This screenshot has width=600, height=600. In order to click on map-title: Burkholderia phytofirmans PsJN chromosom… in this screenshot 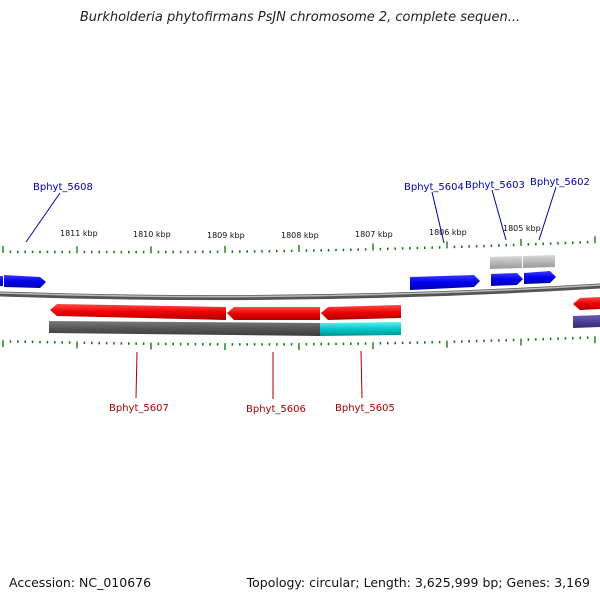, I will do `click(300, 17)`.